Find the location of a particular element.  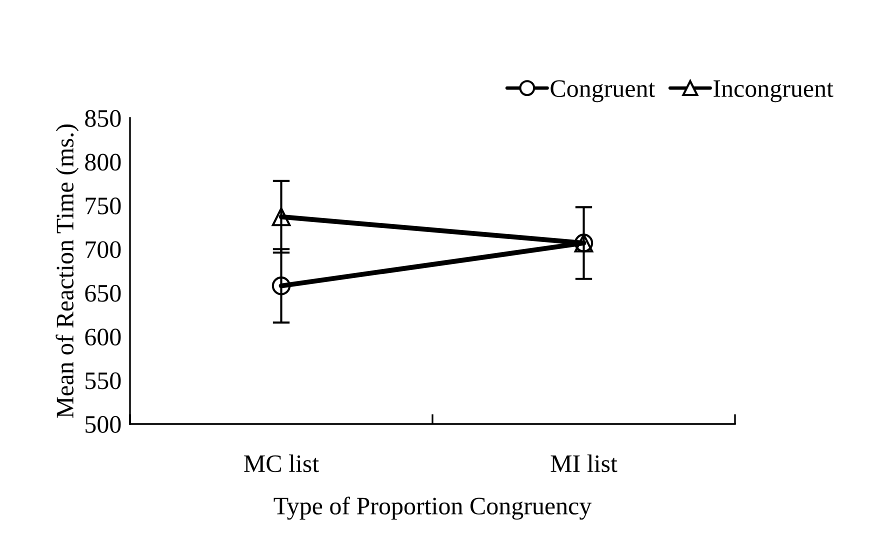

legend-label: Incongruent is located at coordinates (774, 91).